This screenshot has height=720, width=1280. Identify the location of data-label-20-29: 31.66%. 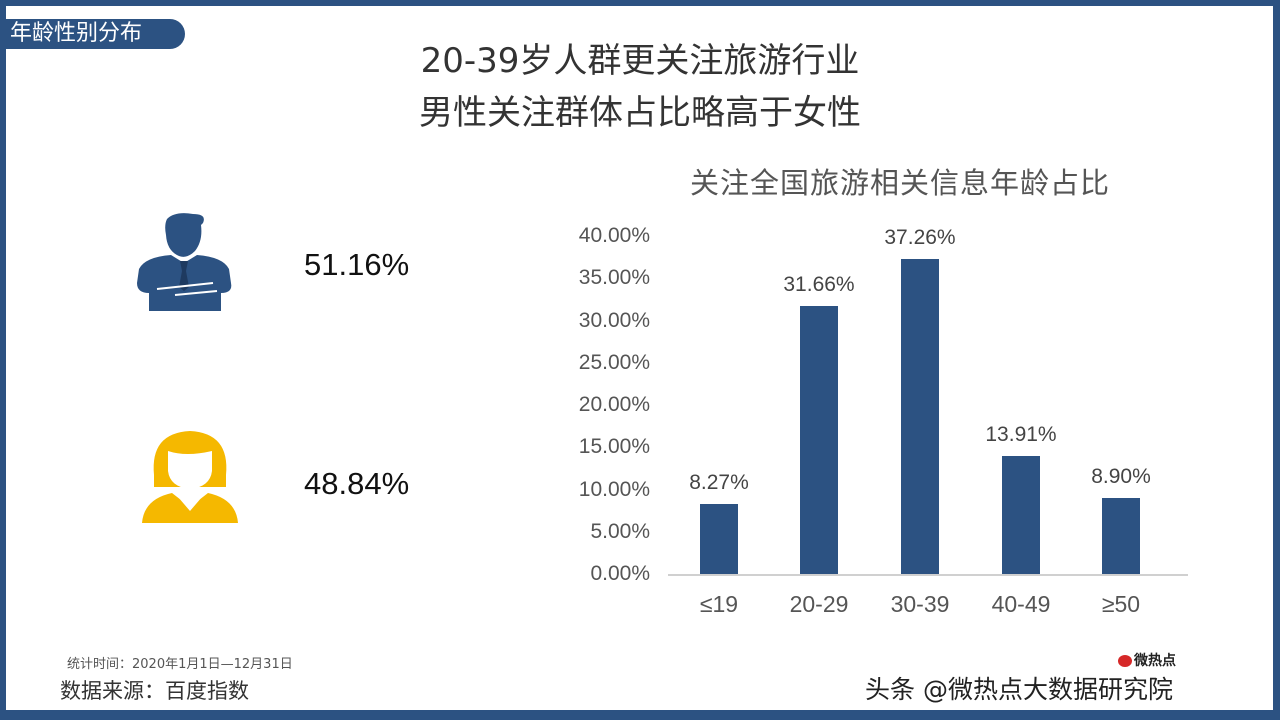
(819, 284).